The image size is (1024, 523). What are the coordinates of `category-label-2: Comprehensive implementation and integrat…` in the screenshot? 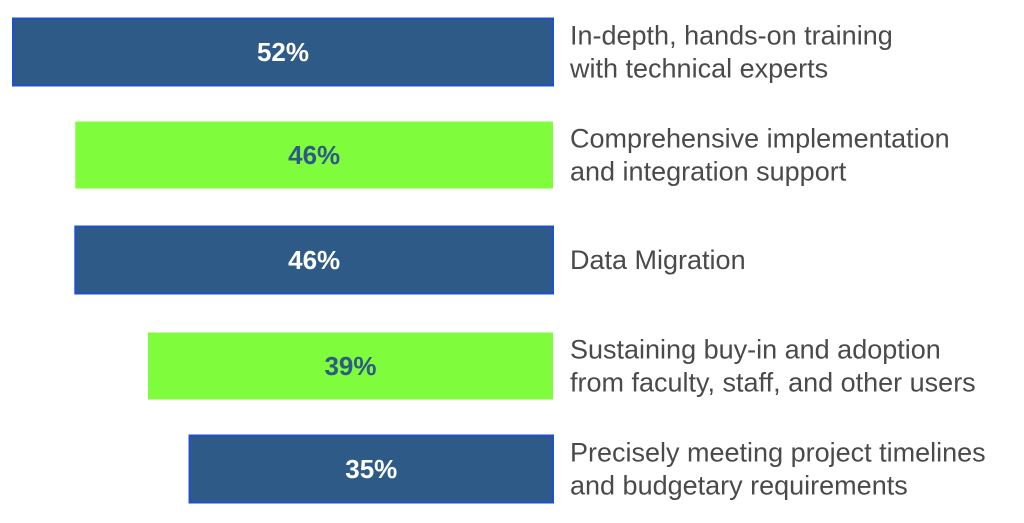 It's located at (760, 155).